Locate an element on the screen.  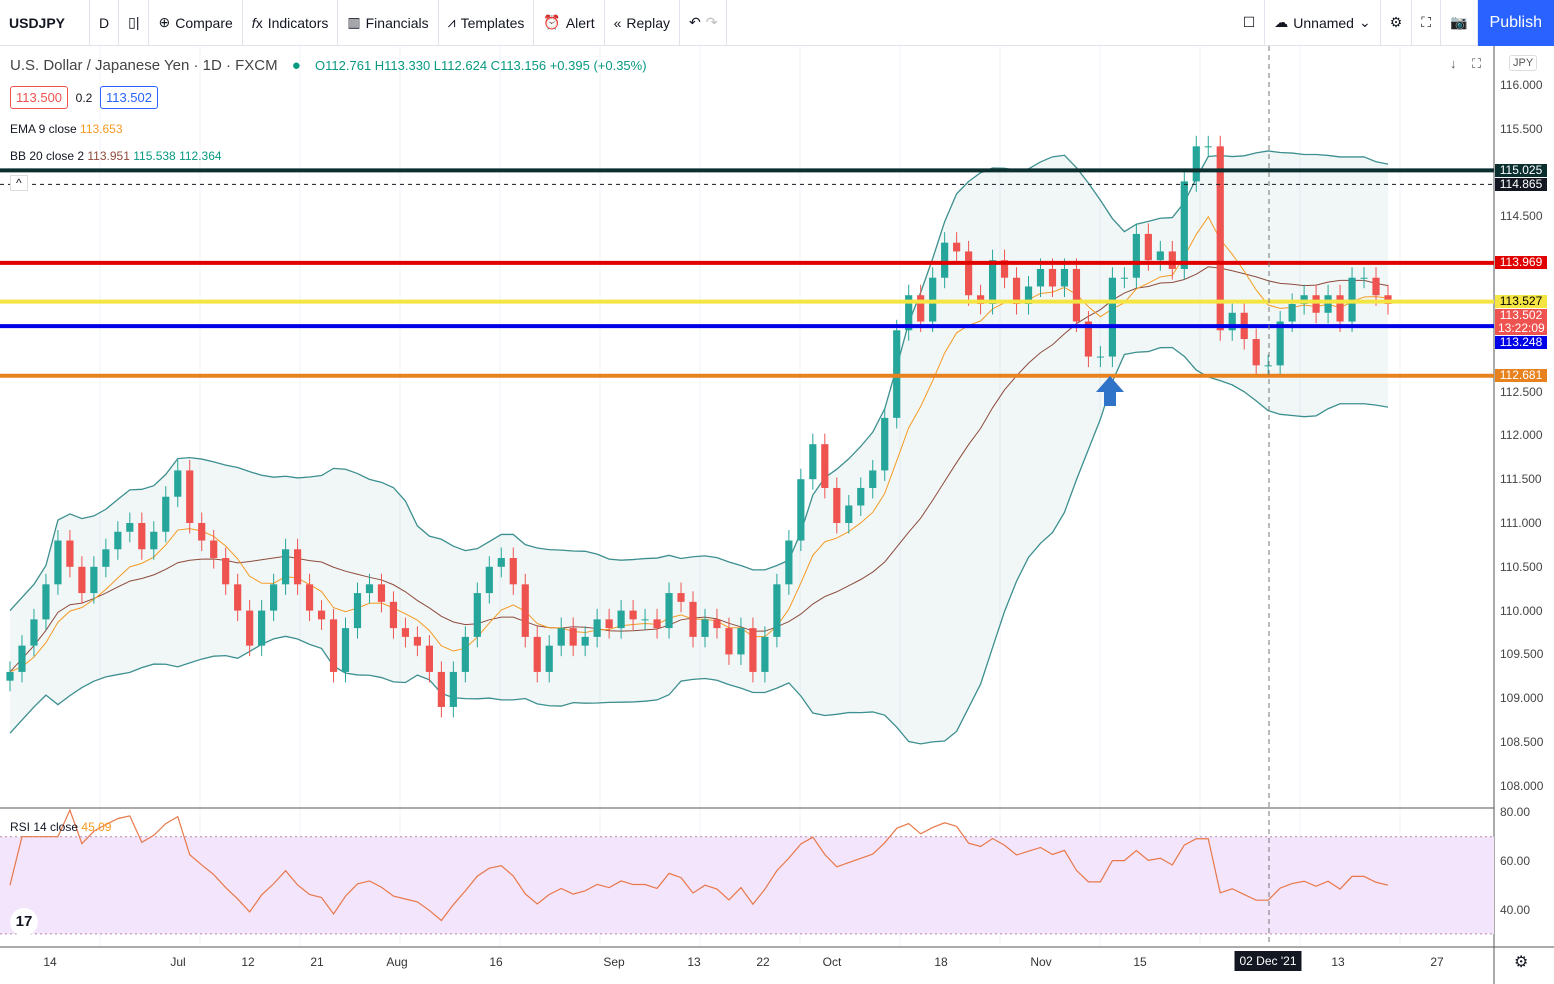
chart-type-button: ▯| is located at coordinates (134, 23).